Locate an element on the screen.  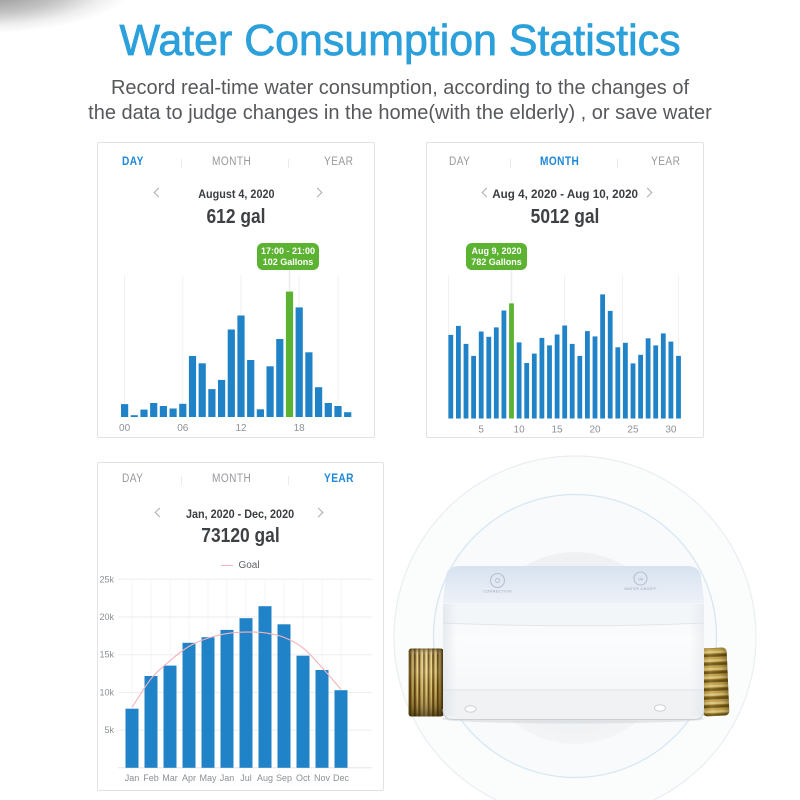
svg-text: 00 is located at coordinates (125, 428).